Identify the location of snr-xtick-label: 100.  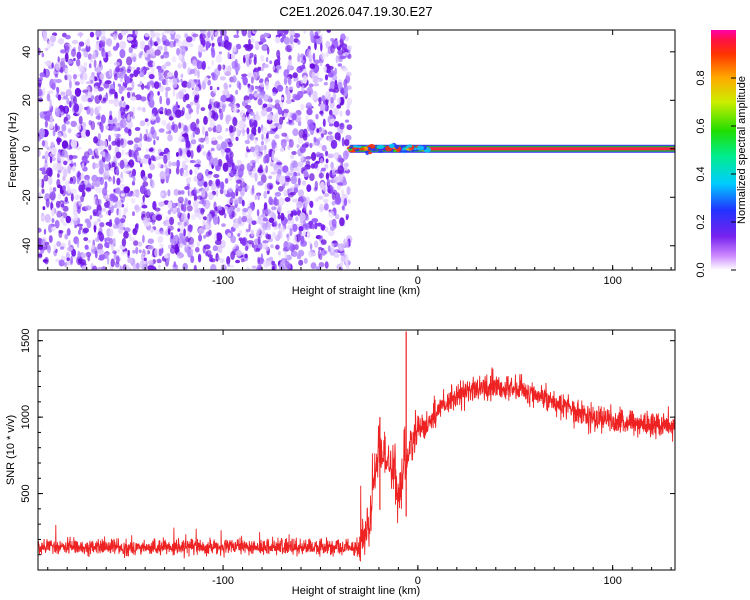
(612, 581).